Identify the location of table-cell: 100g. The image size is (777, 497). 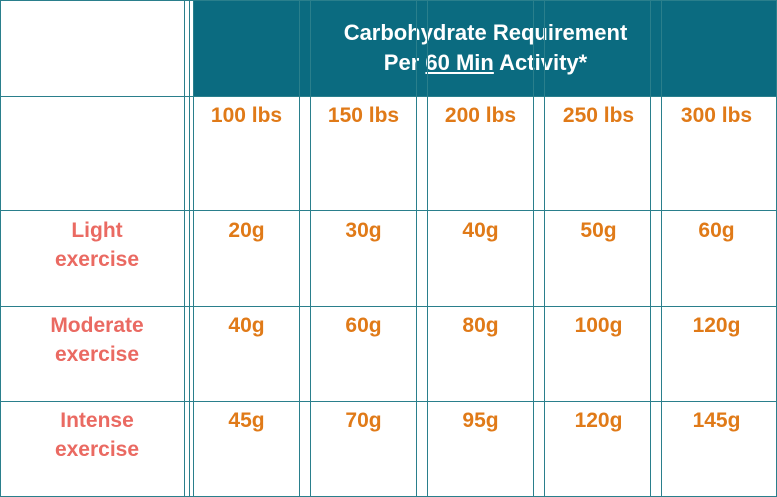
(598, 326).